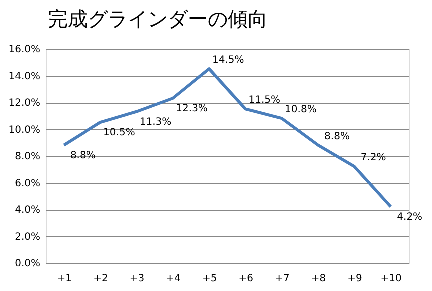  I want to click on data-label: 11.5%, so click(264, 100).